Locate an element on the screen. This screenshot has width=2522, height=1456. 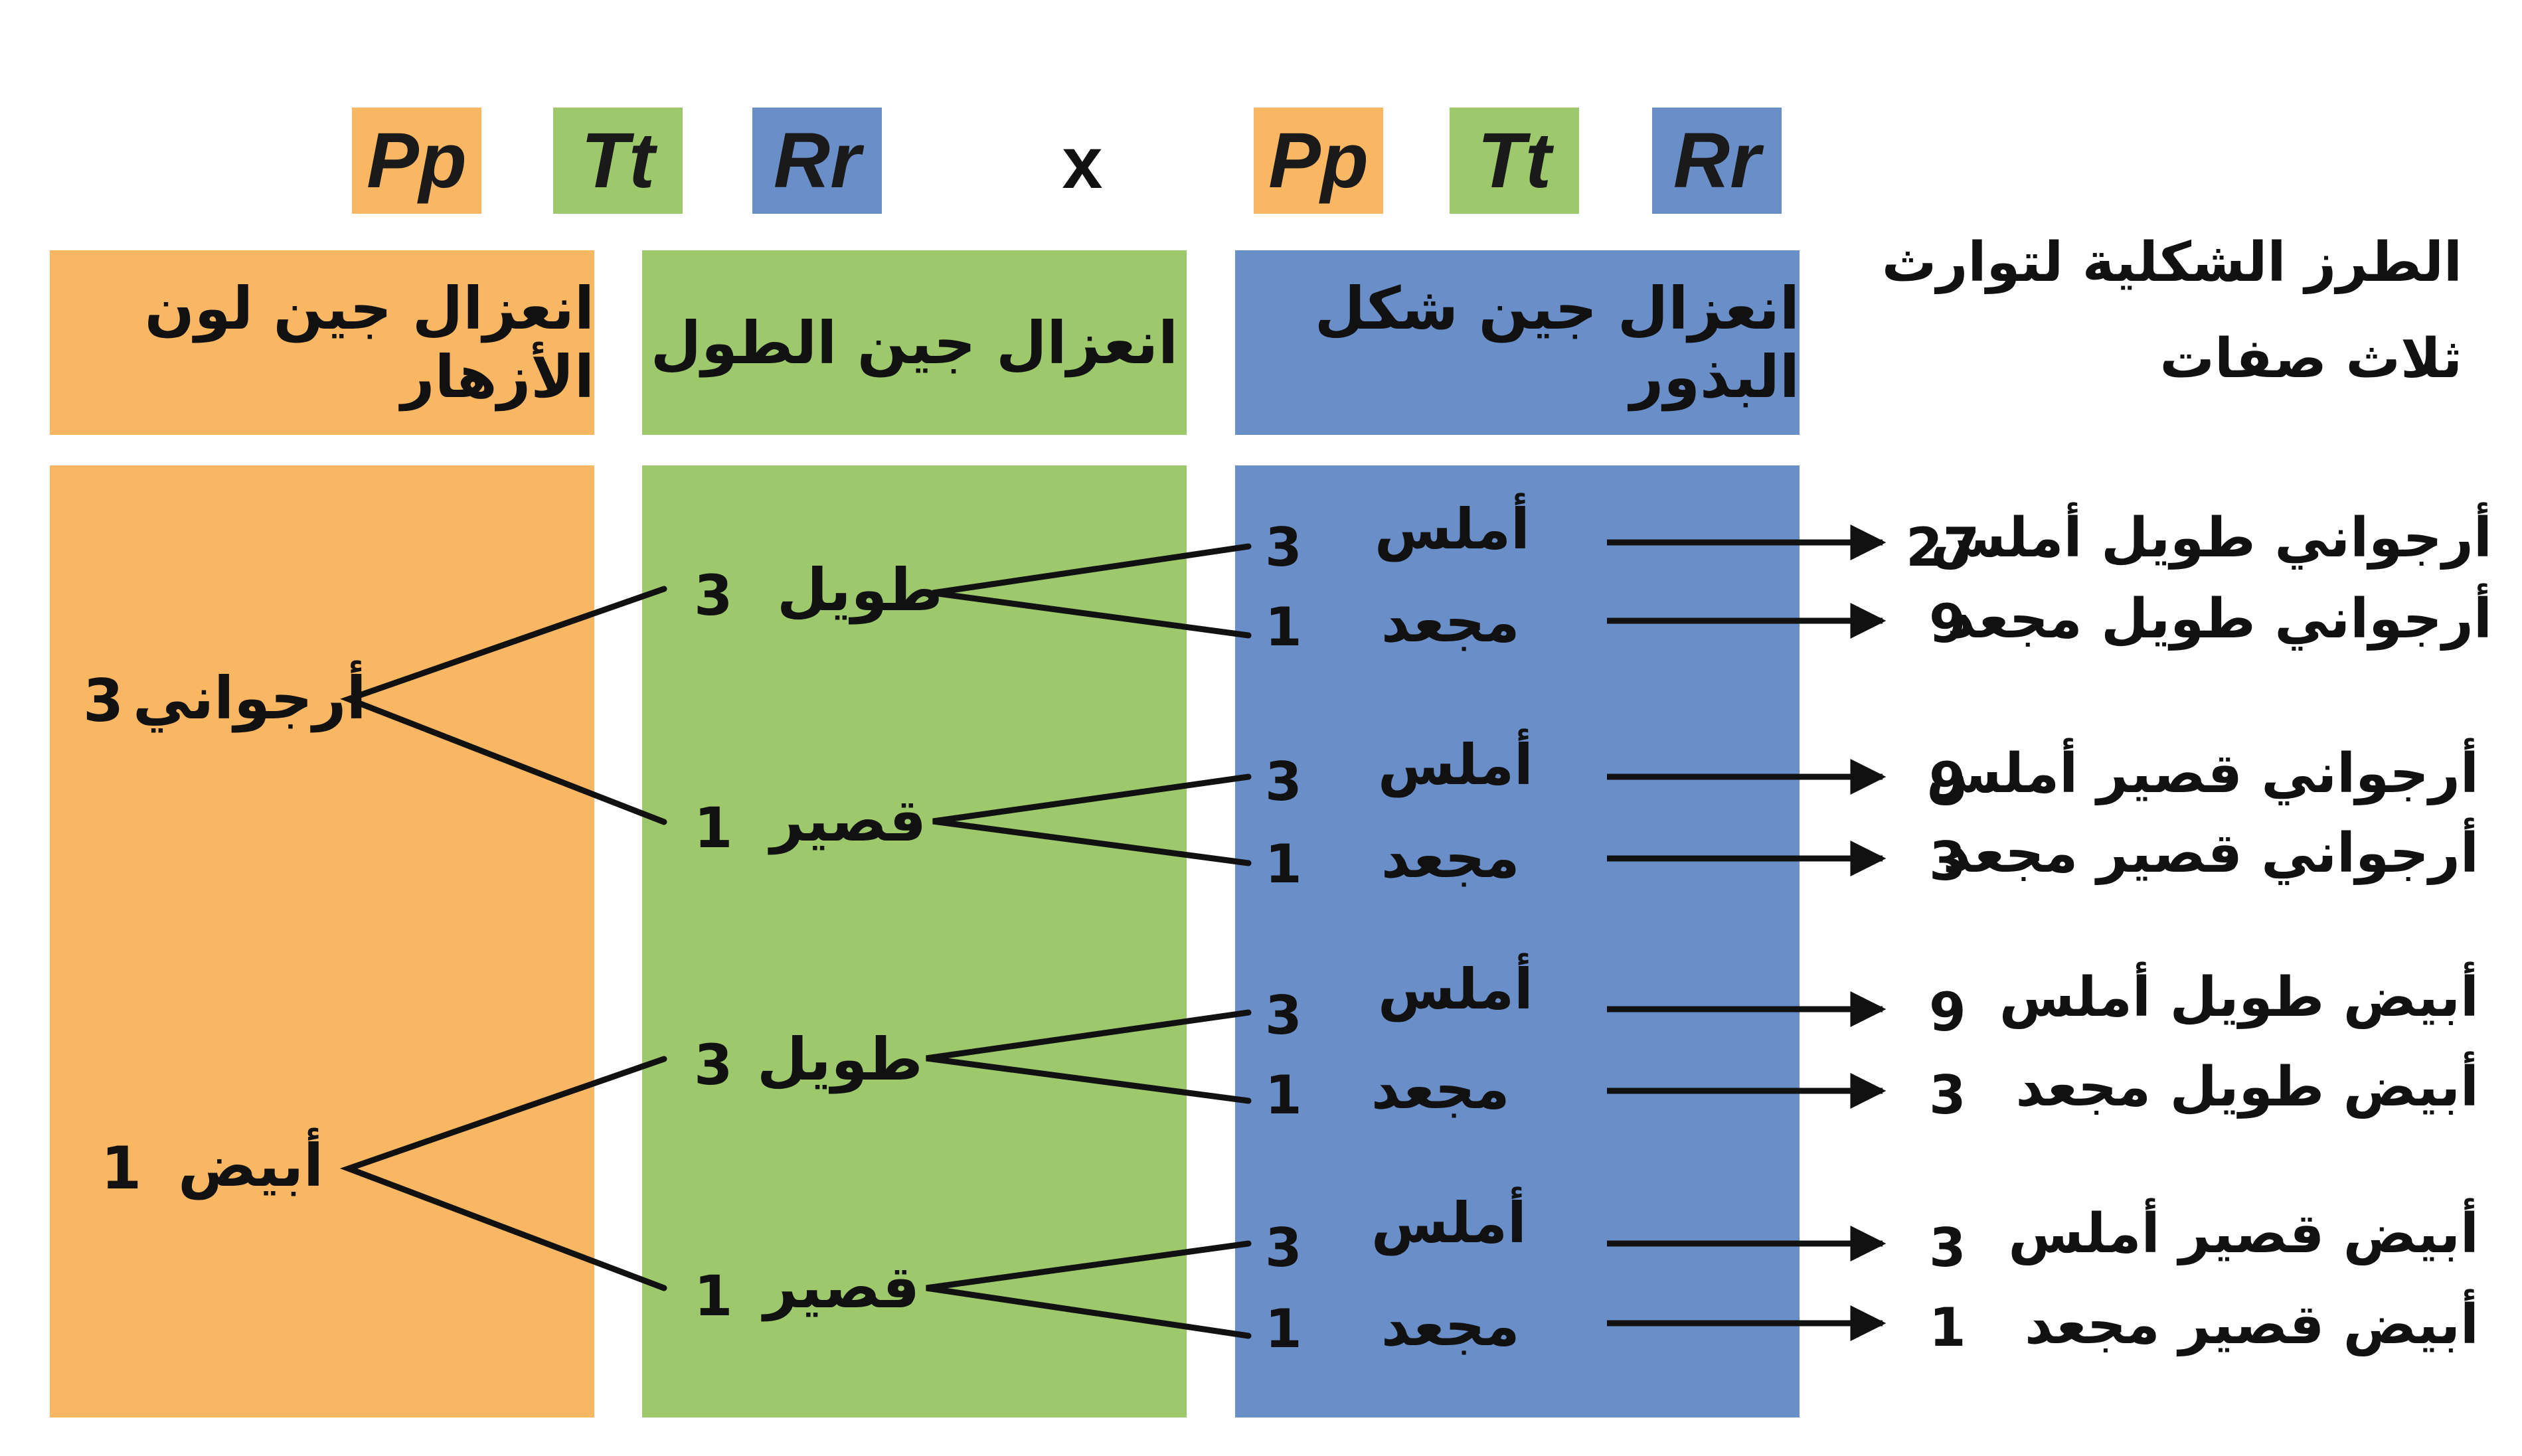
cross-operator: x is located at coordinates (1082, 162).